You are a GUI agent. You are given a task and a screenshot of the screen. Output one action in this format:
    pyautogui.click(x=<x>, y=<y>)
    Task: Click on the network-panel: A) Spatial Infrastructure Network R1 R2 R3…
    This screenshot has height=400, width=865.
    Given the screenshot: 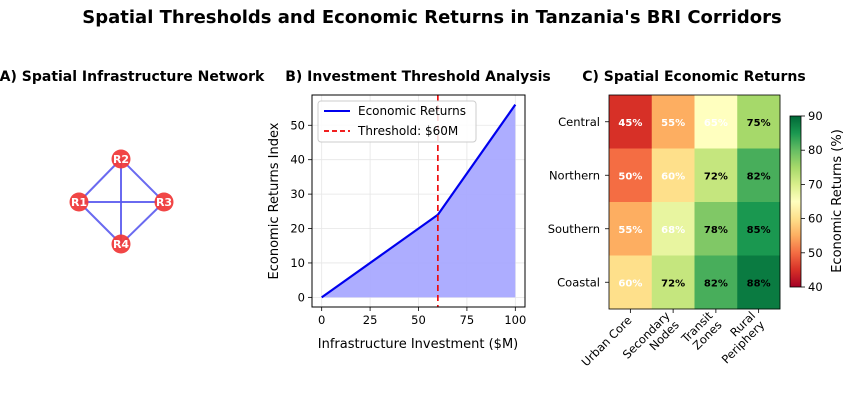 What is the action you would take?
    pyautogui.click(x=132, y=161)
    